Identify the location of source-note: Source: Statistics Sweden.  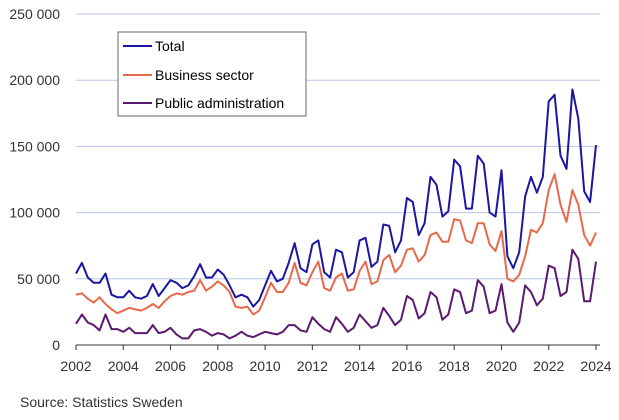
(101, 402).